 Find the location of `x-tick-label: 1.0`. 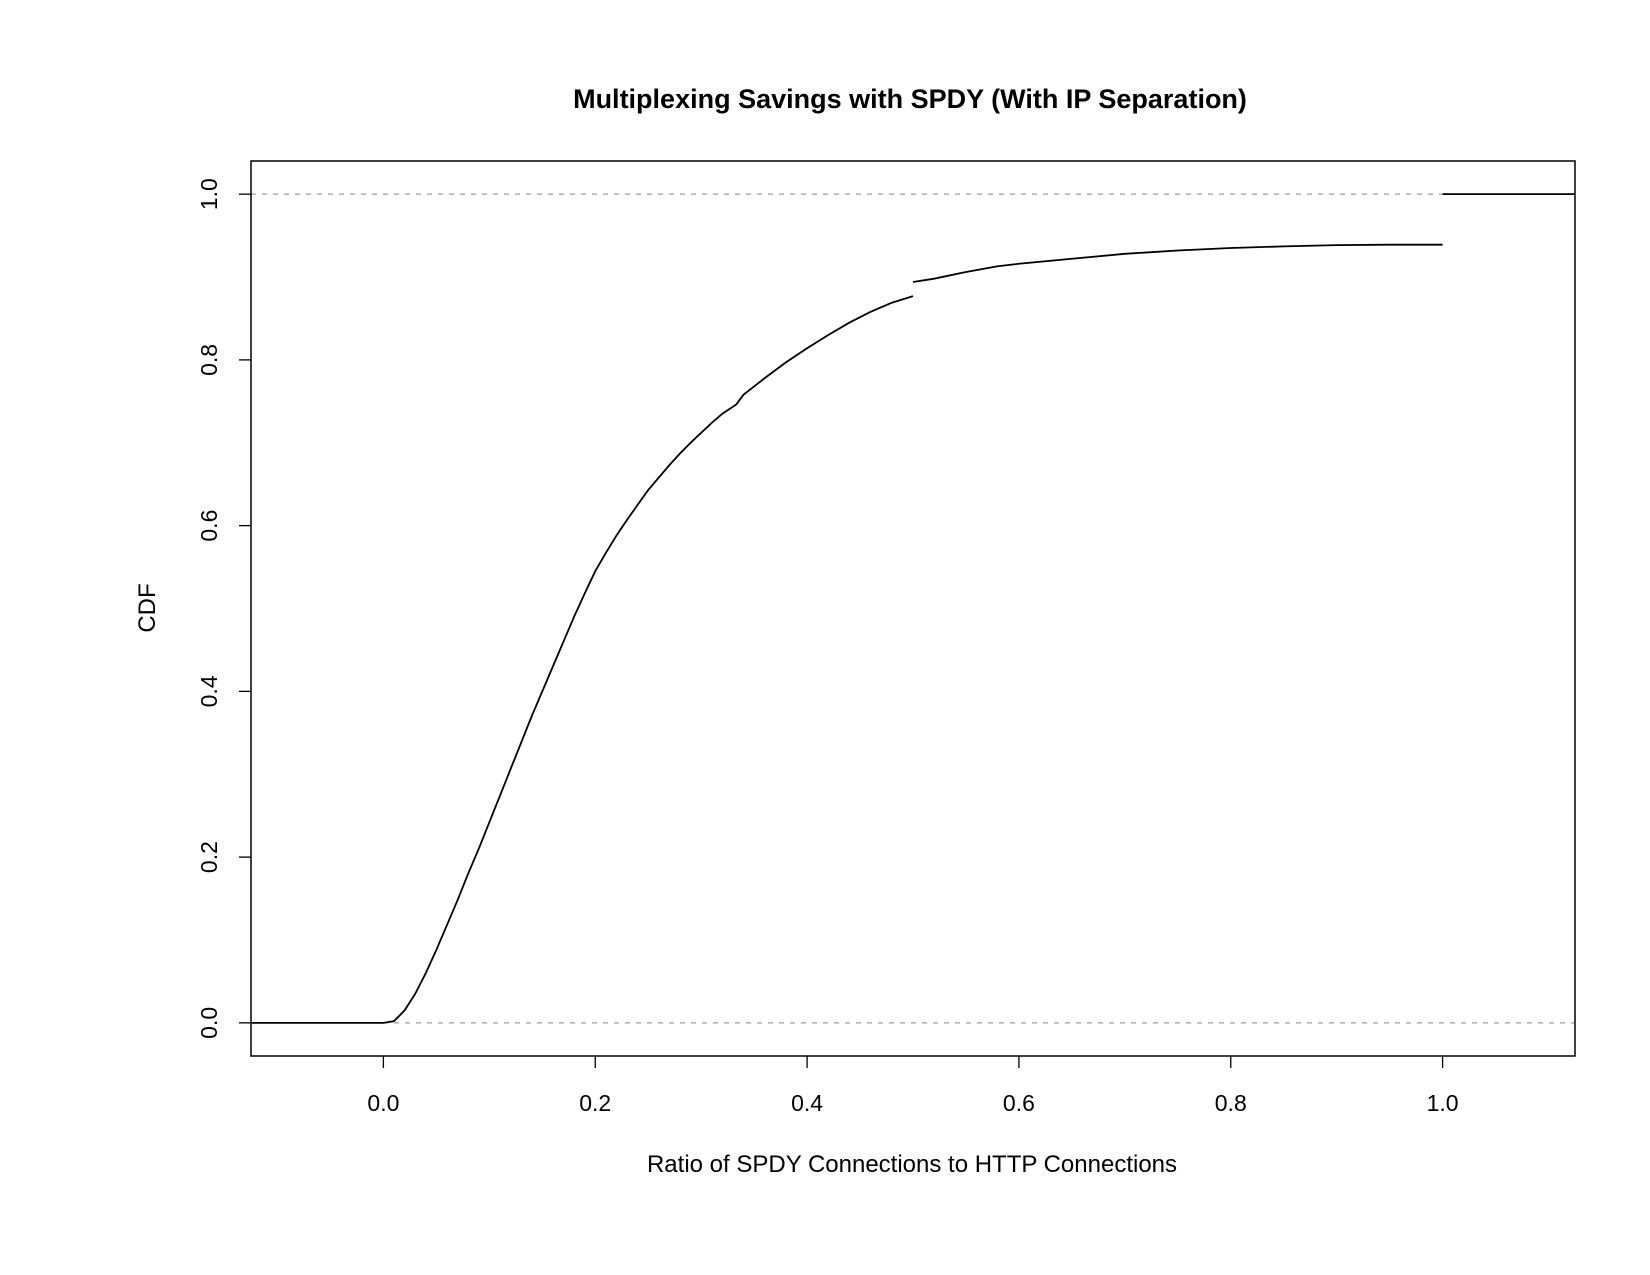

x-tick-label: 1.0 is located at coordinates (1443, 1103).